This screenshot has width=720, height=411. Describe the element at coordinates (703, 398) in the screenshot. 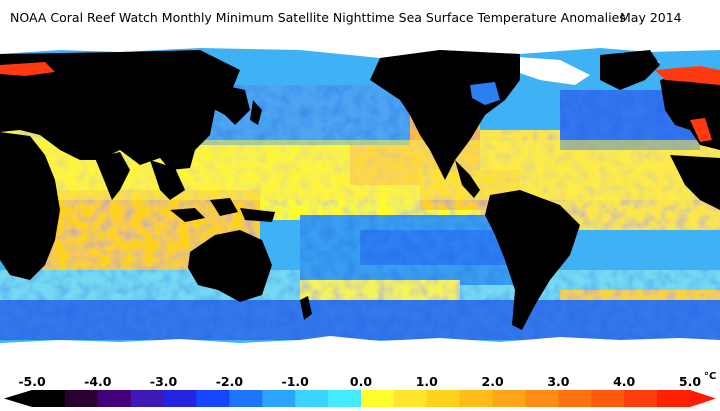

I see `color-bar-max-arrow` at that location.